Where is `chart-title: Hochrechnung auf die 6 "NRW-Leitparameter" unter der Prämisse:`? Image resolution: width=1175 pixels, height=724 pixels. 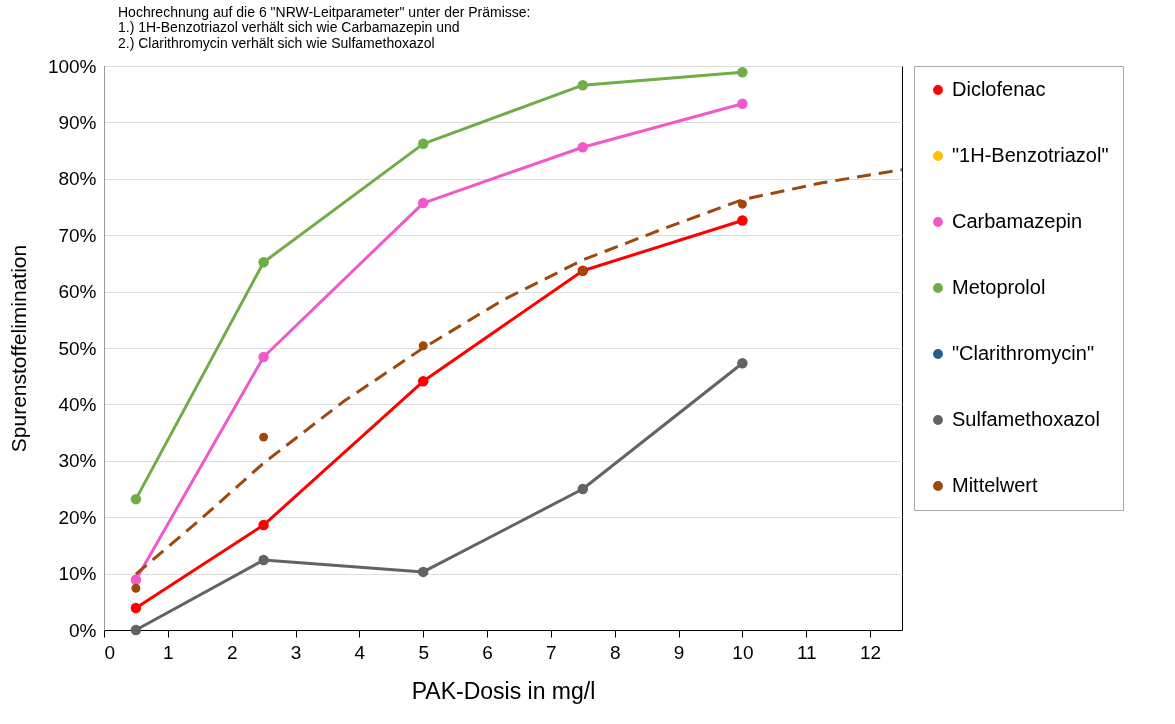
chart-title: Hochrechnung auf die 6 "NRW-Leitparameter" unter der Prämisse: is located at coordinates (324, 12).